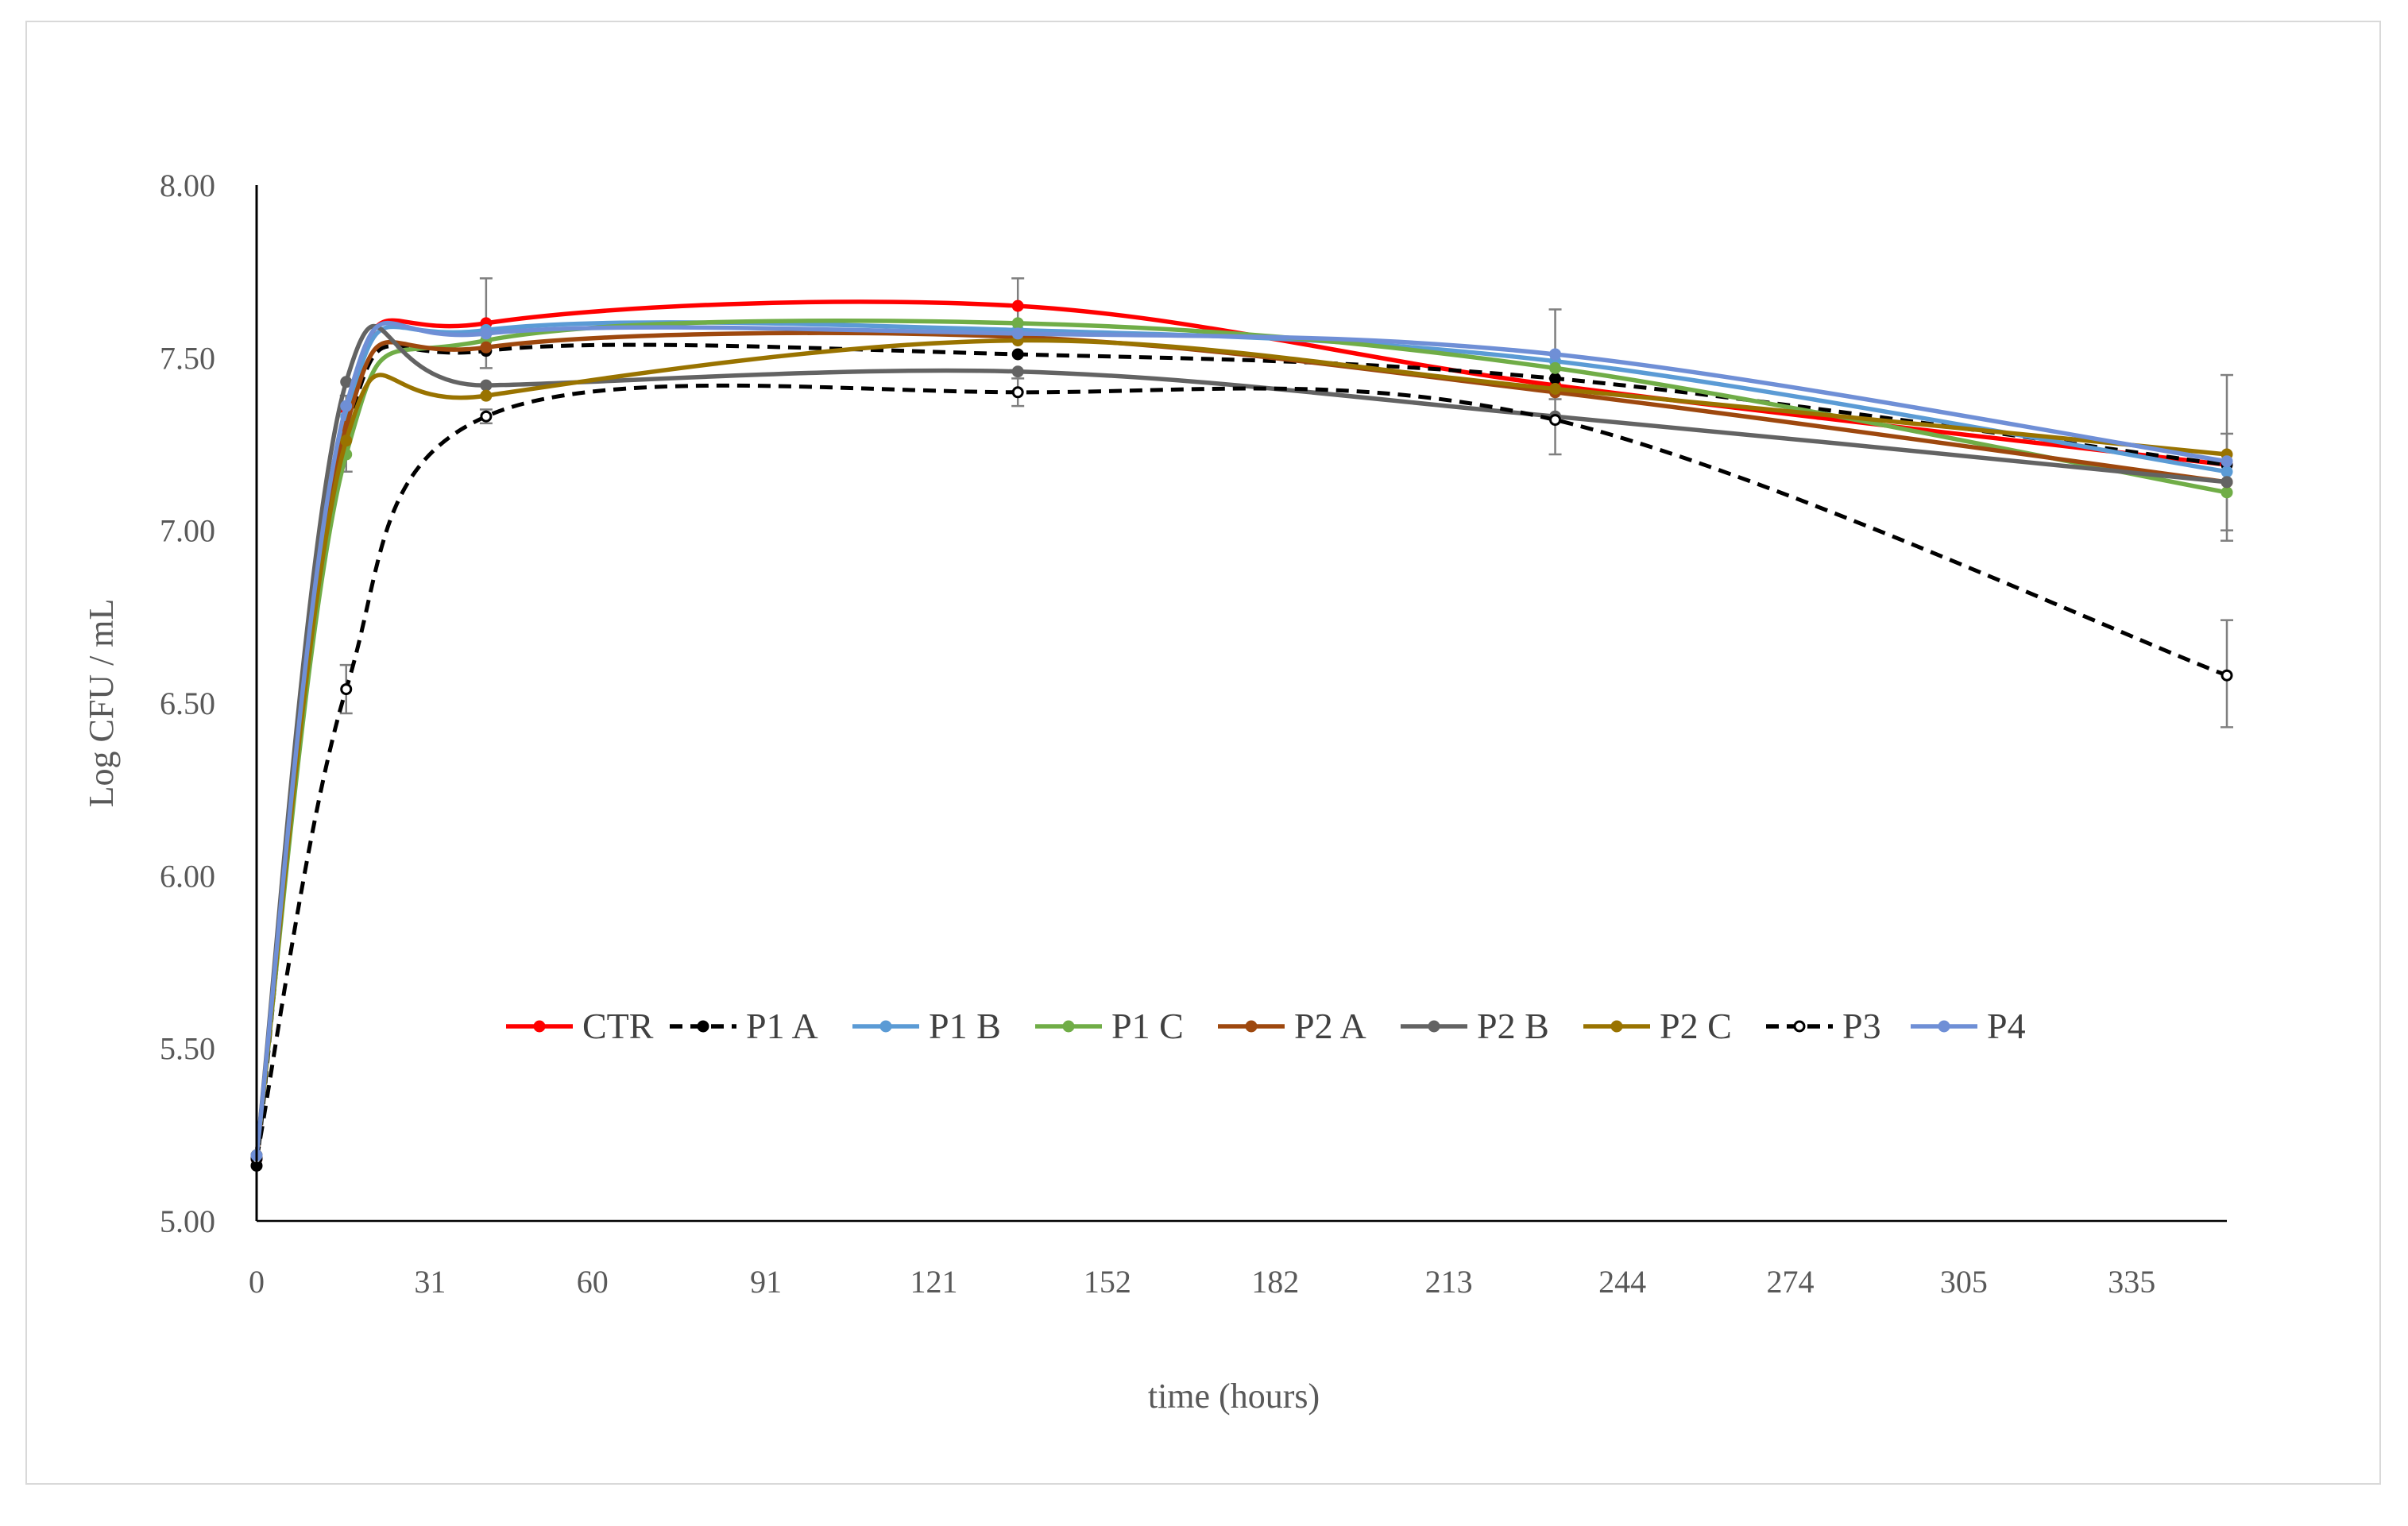 The image size is (2408, 1526). What do you see at coordinates (1861, 1026) in the screenshot?
I see `legend-label: P3` at bounding box center [1861, 1026].